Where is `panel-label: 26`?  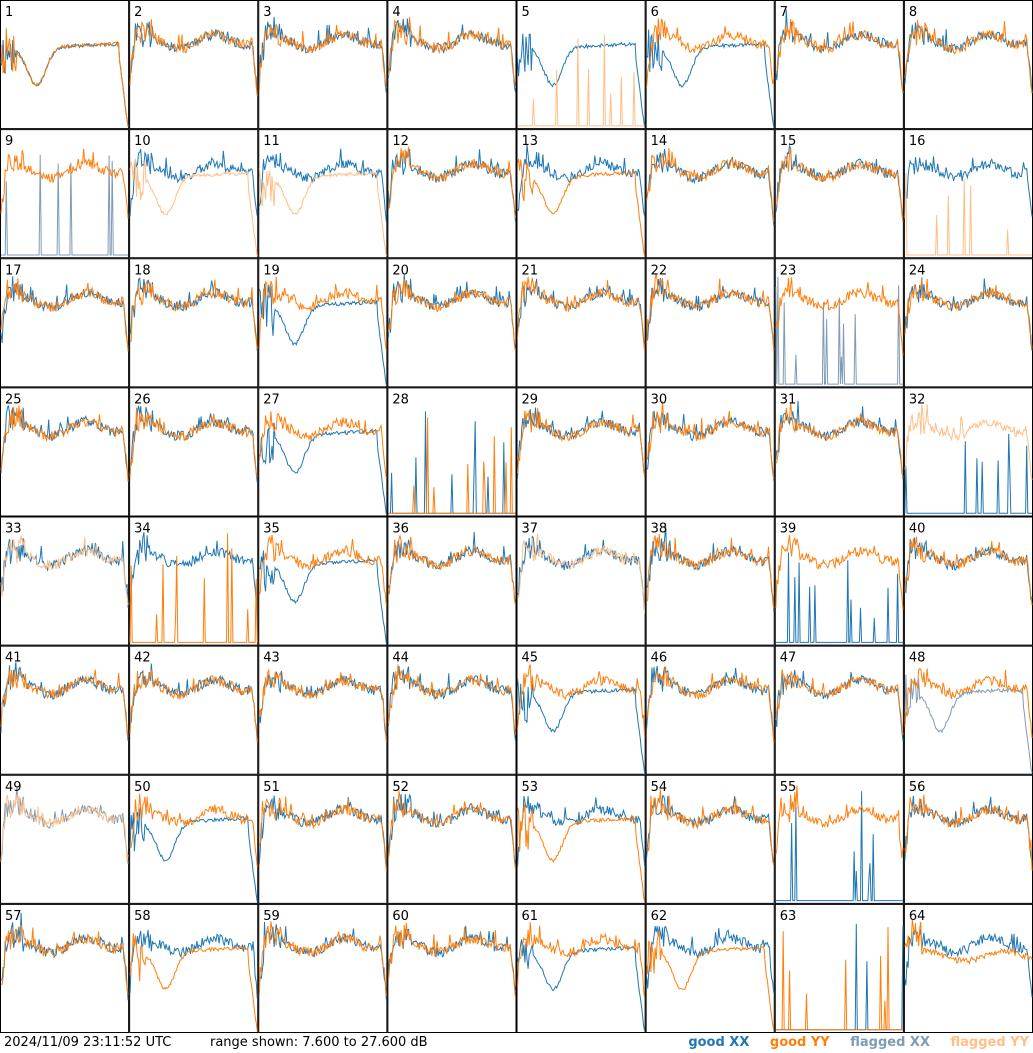
panel-label: 26 is located at coordinates (142, 399).